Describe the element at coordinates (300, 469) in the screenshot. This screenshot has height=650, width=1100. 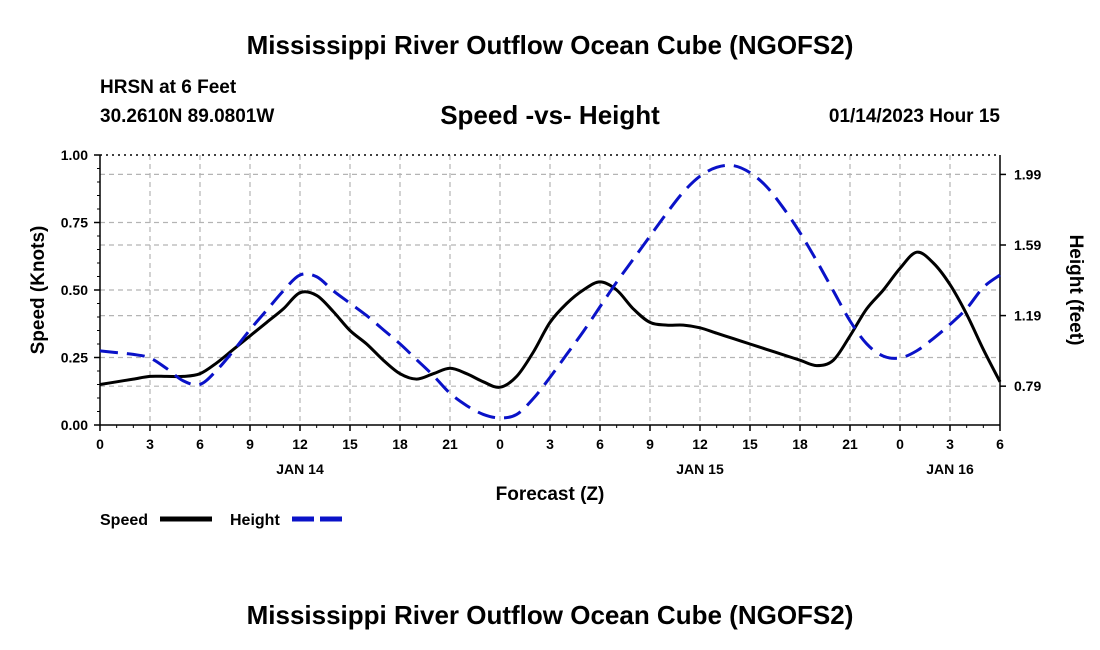
I see `x-date-label: JAN 14` at that location.